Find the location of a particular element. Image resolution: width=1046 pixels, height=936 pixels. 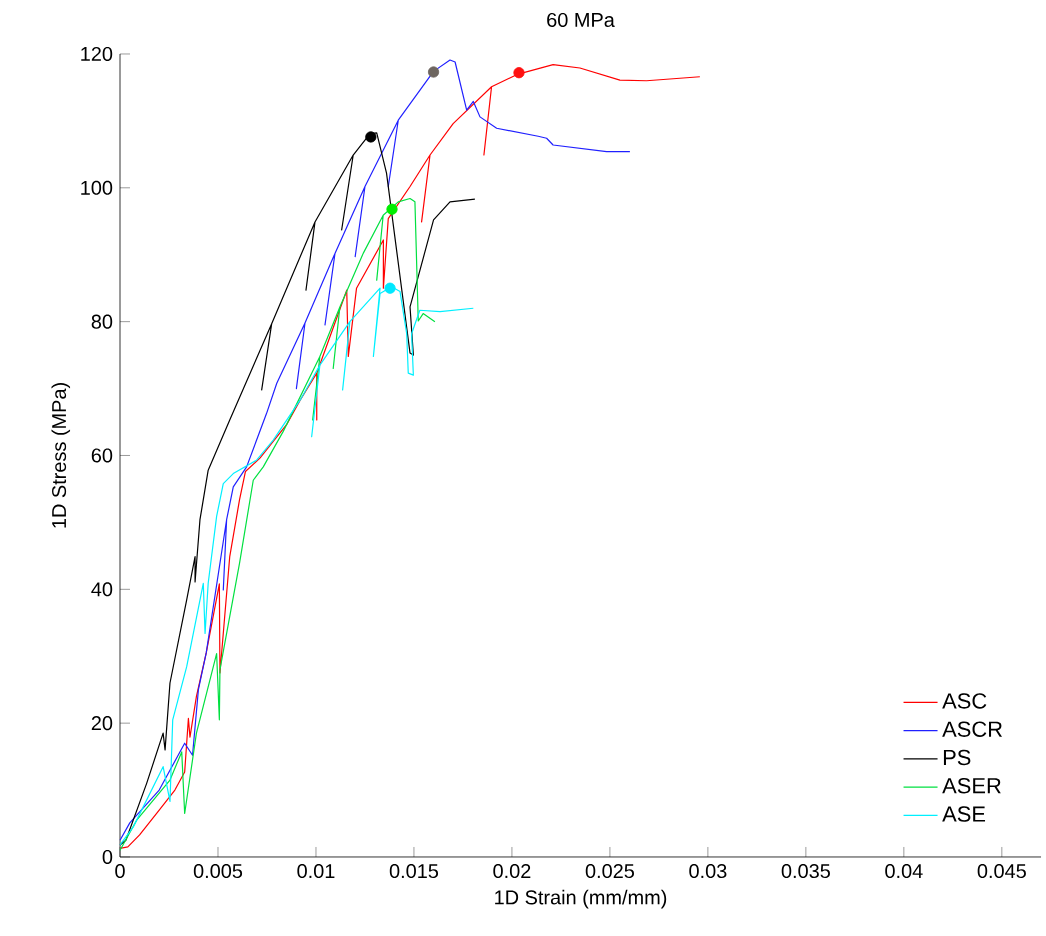

x-tick-label: 0.04 is located at coordinates (904, 871).